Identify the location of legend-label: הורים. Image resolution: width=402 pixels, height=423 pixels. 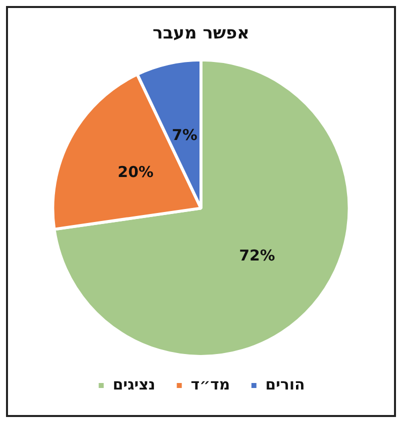
(285, 384).